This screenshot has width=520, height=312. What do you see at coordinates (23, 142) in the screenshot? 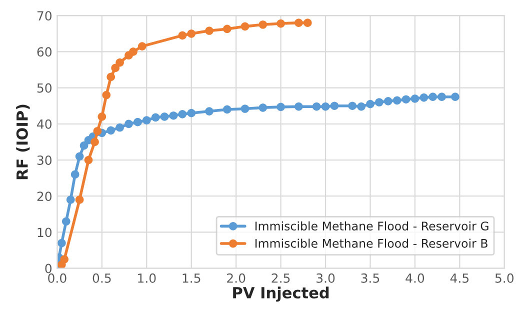
I see `y-axis-title: RF (IOIP)` at bounding box center [23, 142].